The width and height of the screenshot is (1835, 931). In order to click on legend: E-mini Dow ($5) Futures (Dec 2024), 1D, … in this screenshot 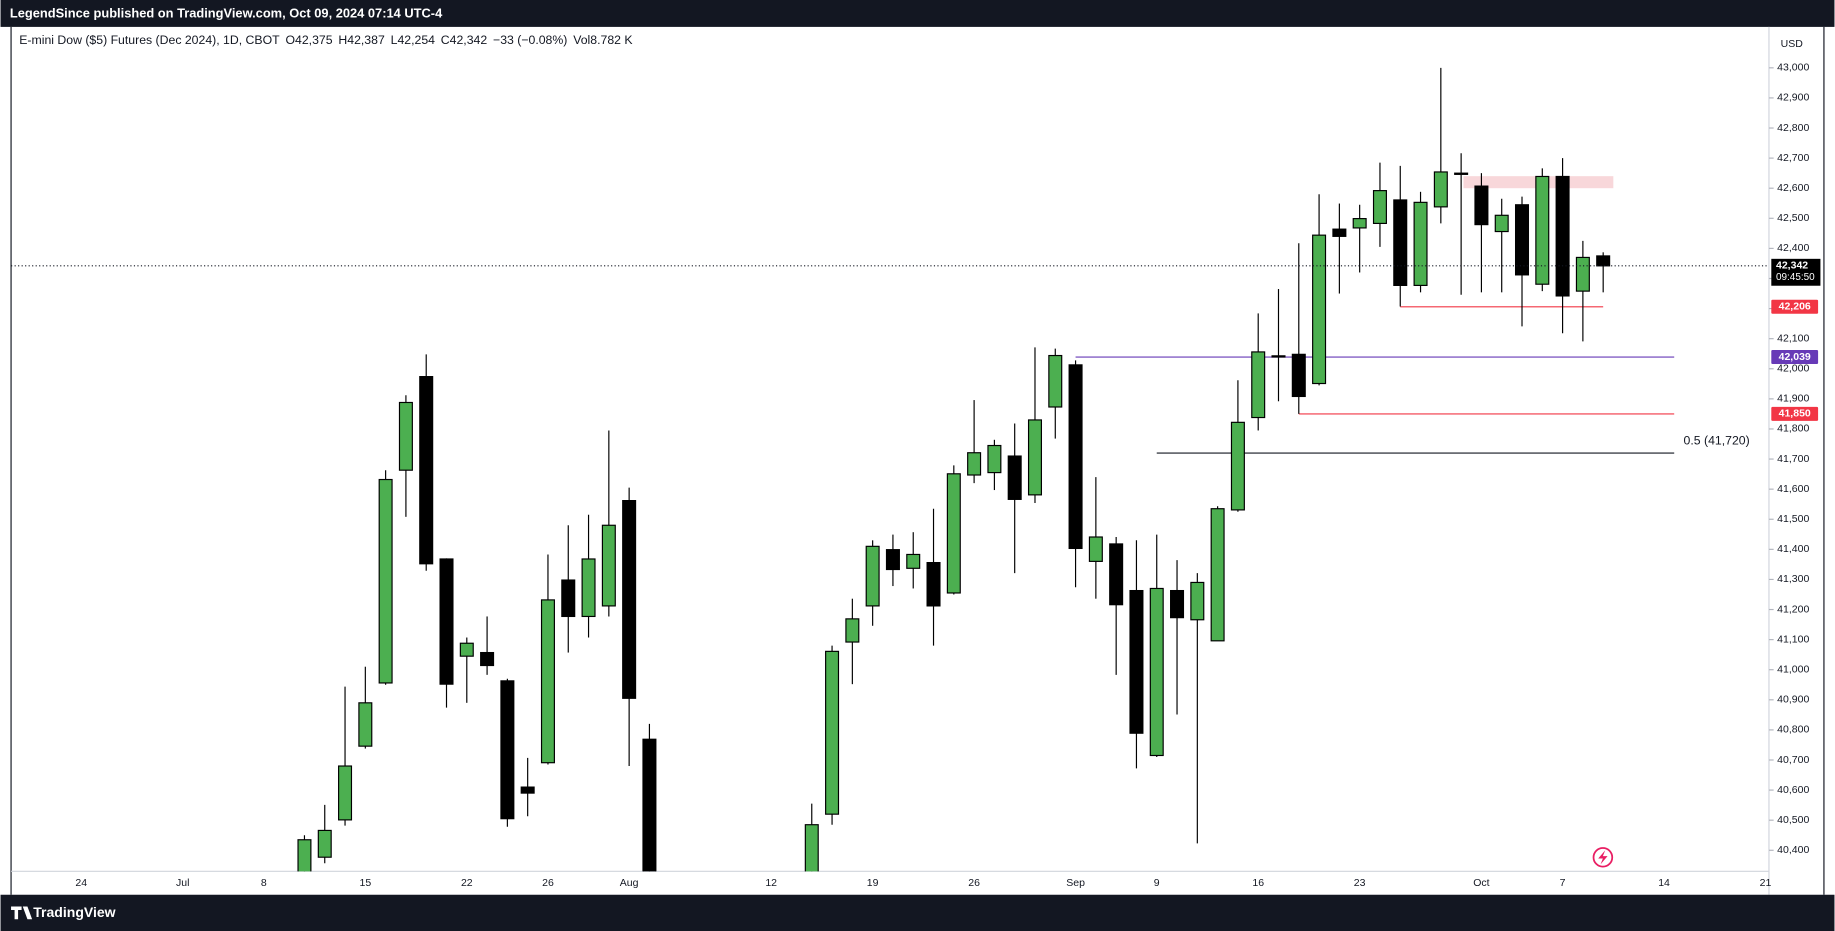, I will do `click(326, 40)`.